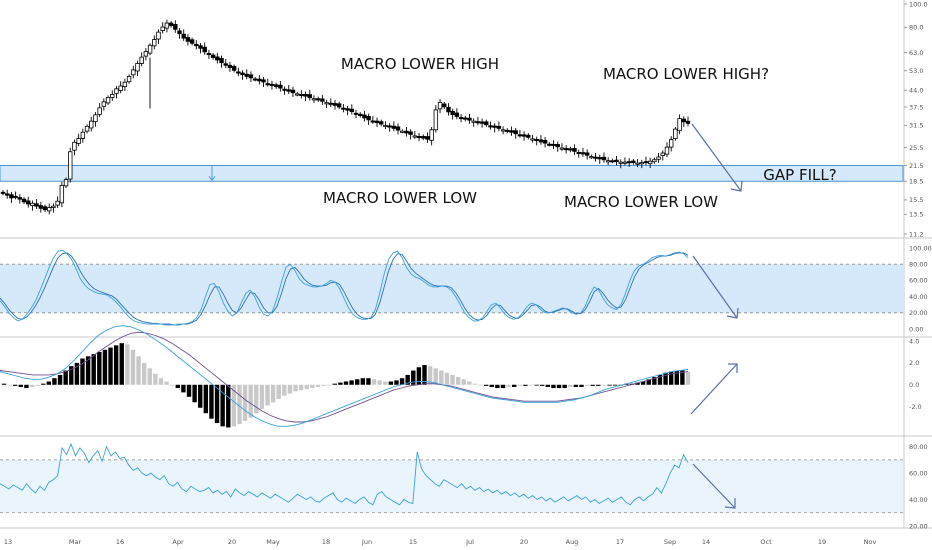 The width and height of the screenshot is (932, 550). I want to click on x-tick-label: 18, so click(326, 542).